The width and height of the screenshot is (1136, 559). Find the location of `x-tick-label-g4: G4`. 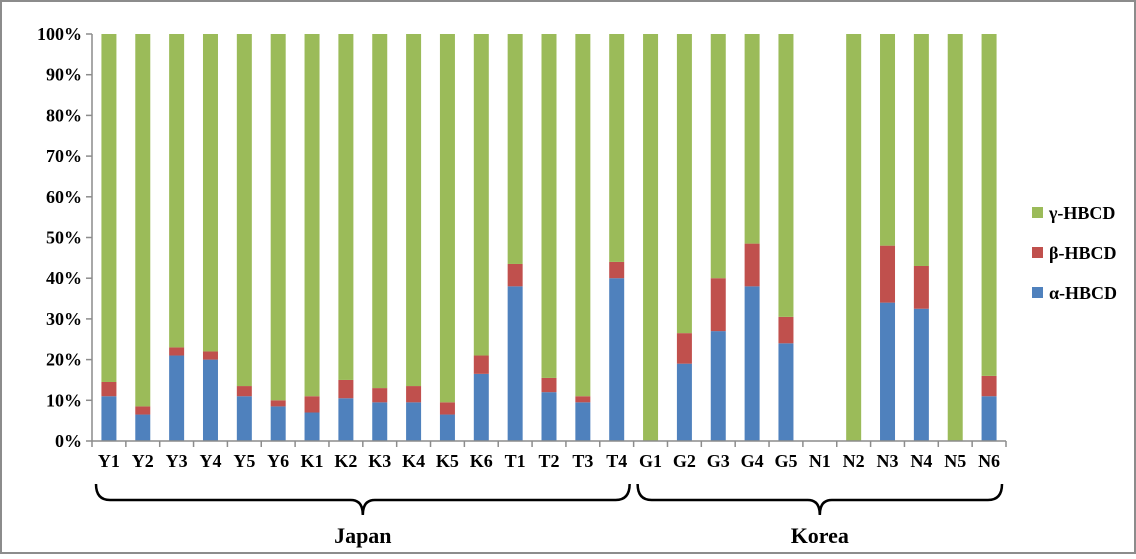

x-tick-label-g4: G4 is located at coordinates (752, 461).